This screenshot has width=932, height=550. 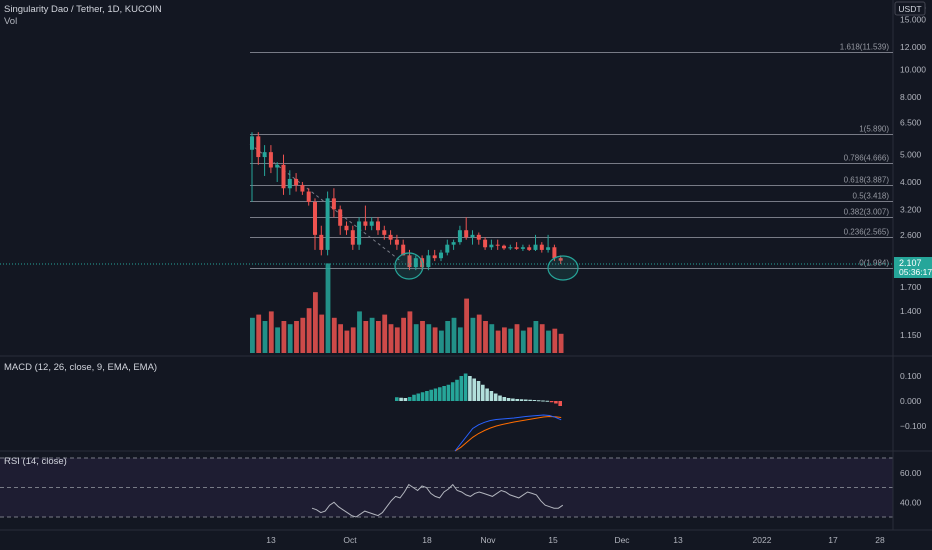 I want to click on price-tick-label: 5.000, so click(x=911, y=155).